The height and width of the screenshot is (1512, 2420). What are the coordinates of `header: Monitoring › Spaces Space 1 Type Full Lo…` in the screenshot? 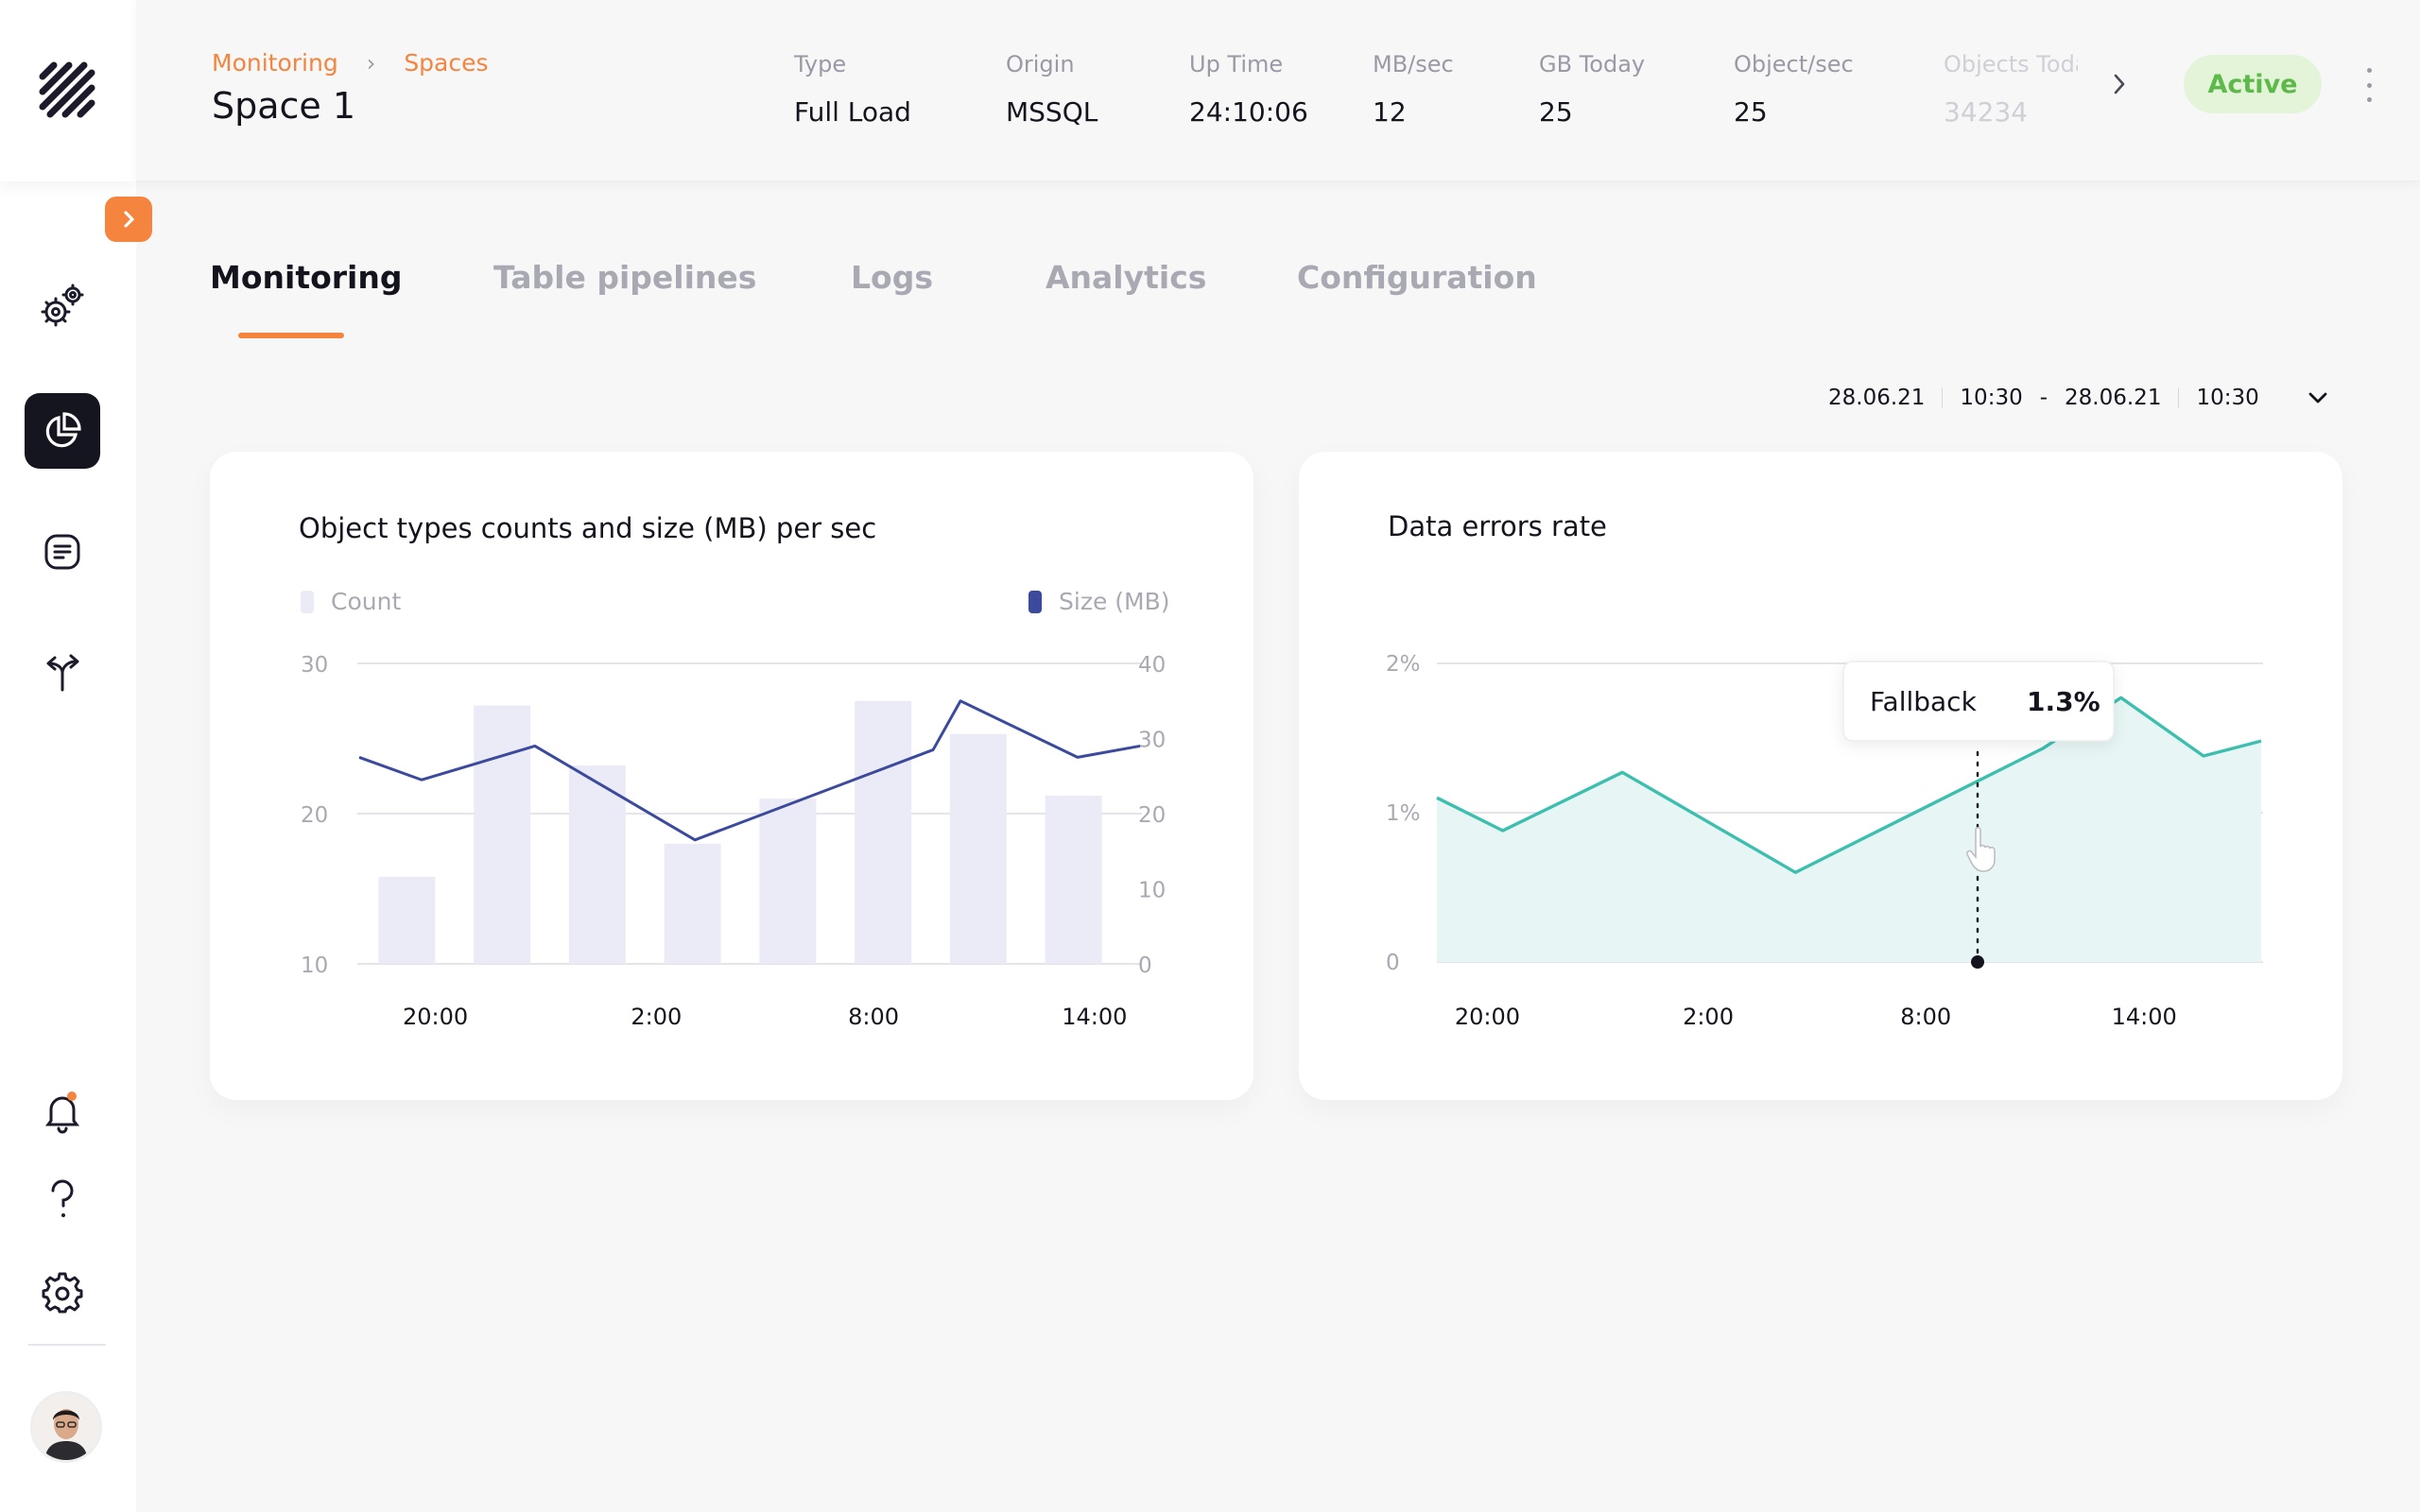 It's located at (1278, 90).